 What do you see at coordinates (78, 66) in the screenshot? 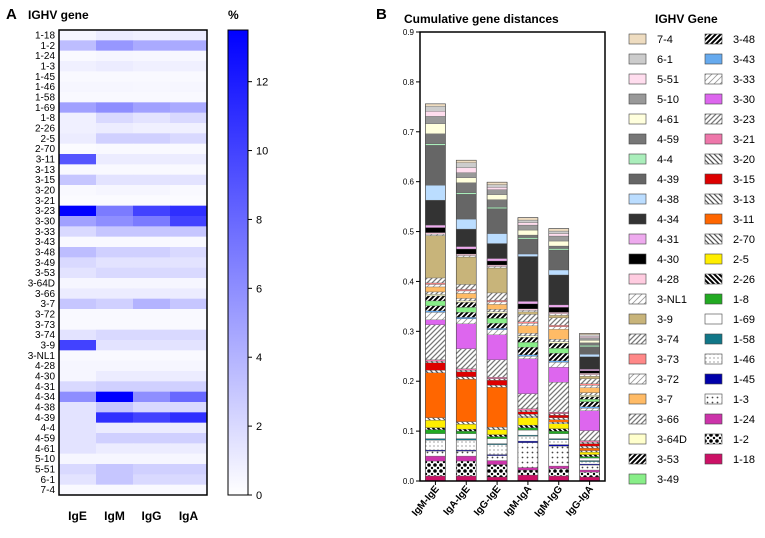
I see `heatmap-cell-1-3-IgE` at bounding box center [78, 66].